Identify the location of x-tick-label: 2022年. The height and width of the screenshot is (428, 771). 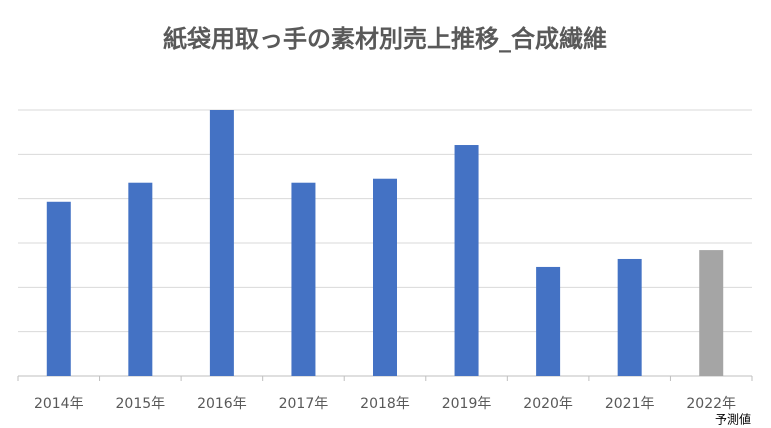
(711, 404).